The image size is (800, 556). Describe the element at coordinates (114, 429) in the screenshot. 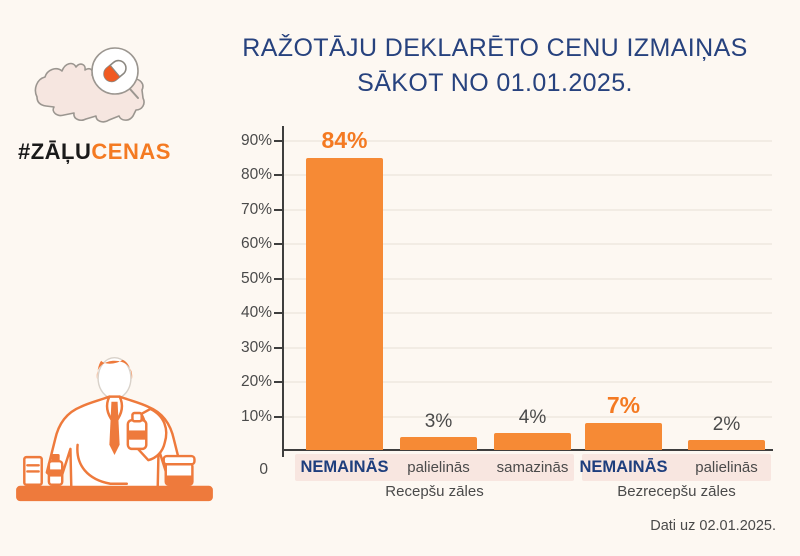

I see `pharmacist-illustration` at that location.